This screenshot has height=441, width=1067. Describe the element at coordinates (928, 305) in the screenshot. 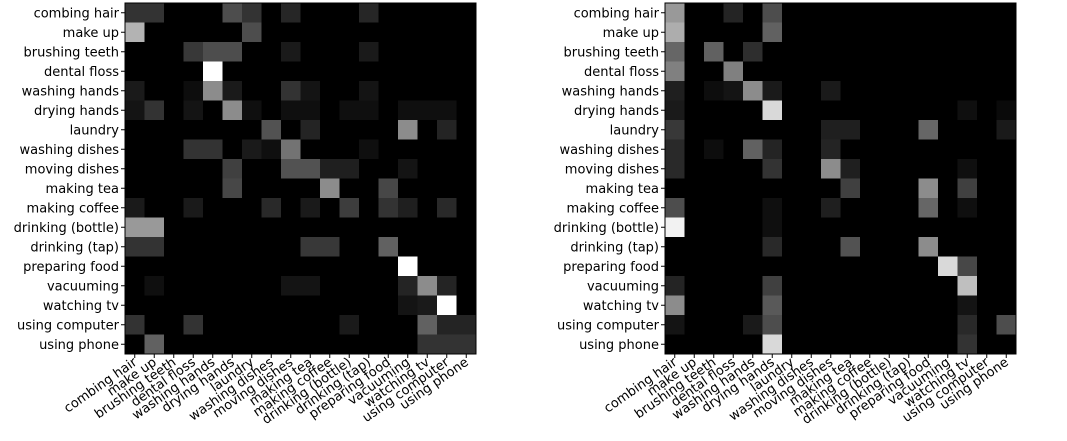

I see `heatmap-cell-r15-c13` at that location.